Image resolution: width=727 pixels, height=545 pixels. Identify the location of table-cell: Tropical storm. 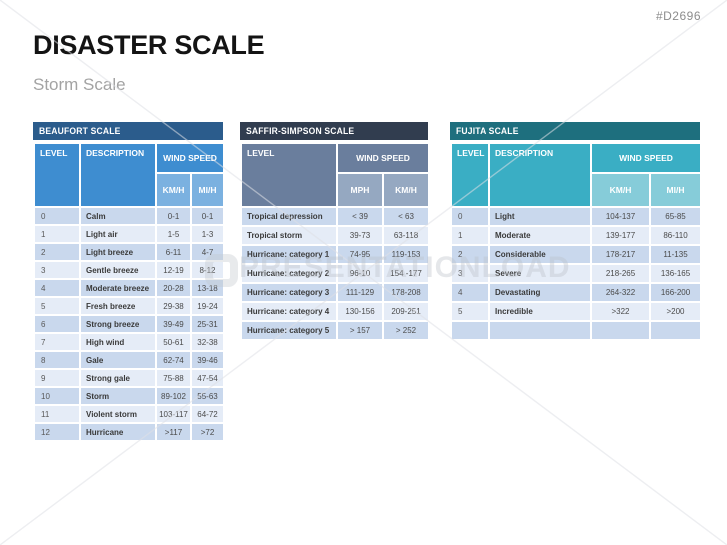
(289, 235).